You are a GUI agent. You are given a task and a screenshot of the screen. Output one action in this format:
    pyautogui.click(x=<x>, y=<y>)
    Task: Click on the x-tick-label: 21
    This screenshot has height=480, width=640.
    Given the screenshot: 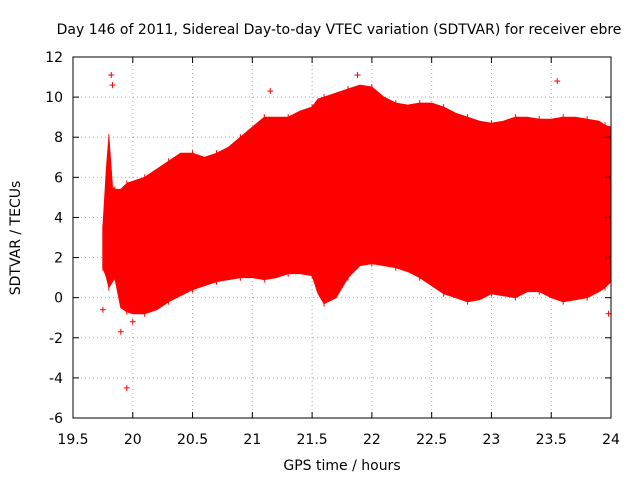 What is the action you would take?
    pyautogui.click(x=252, y=440)
    